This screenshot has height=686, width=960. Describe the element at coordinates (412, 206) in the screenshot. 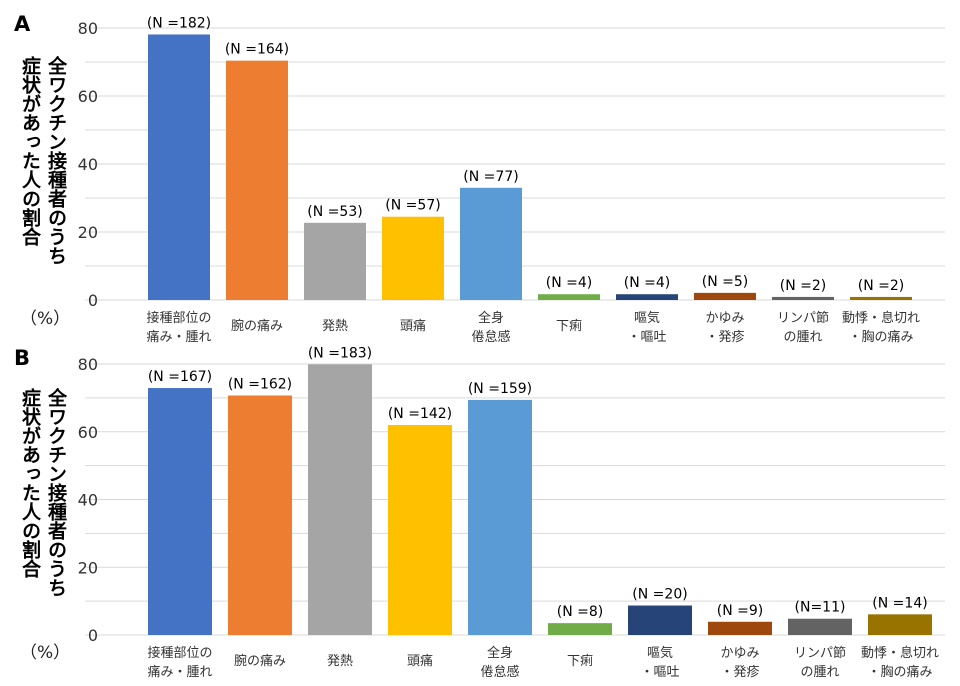

I see `data-label: (N =57)` at that location.